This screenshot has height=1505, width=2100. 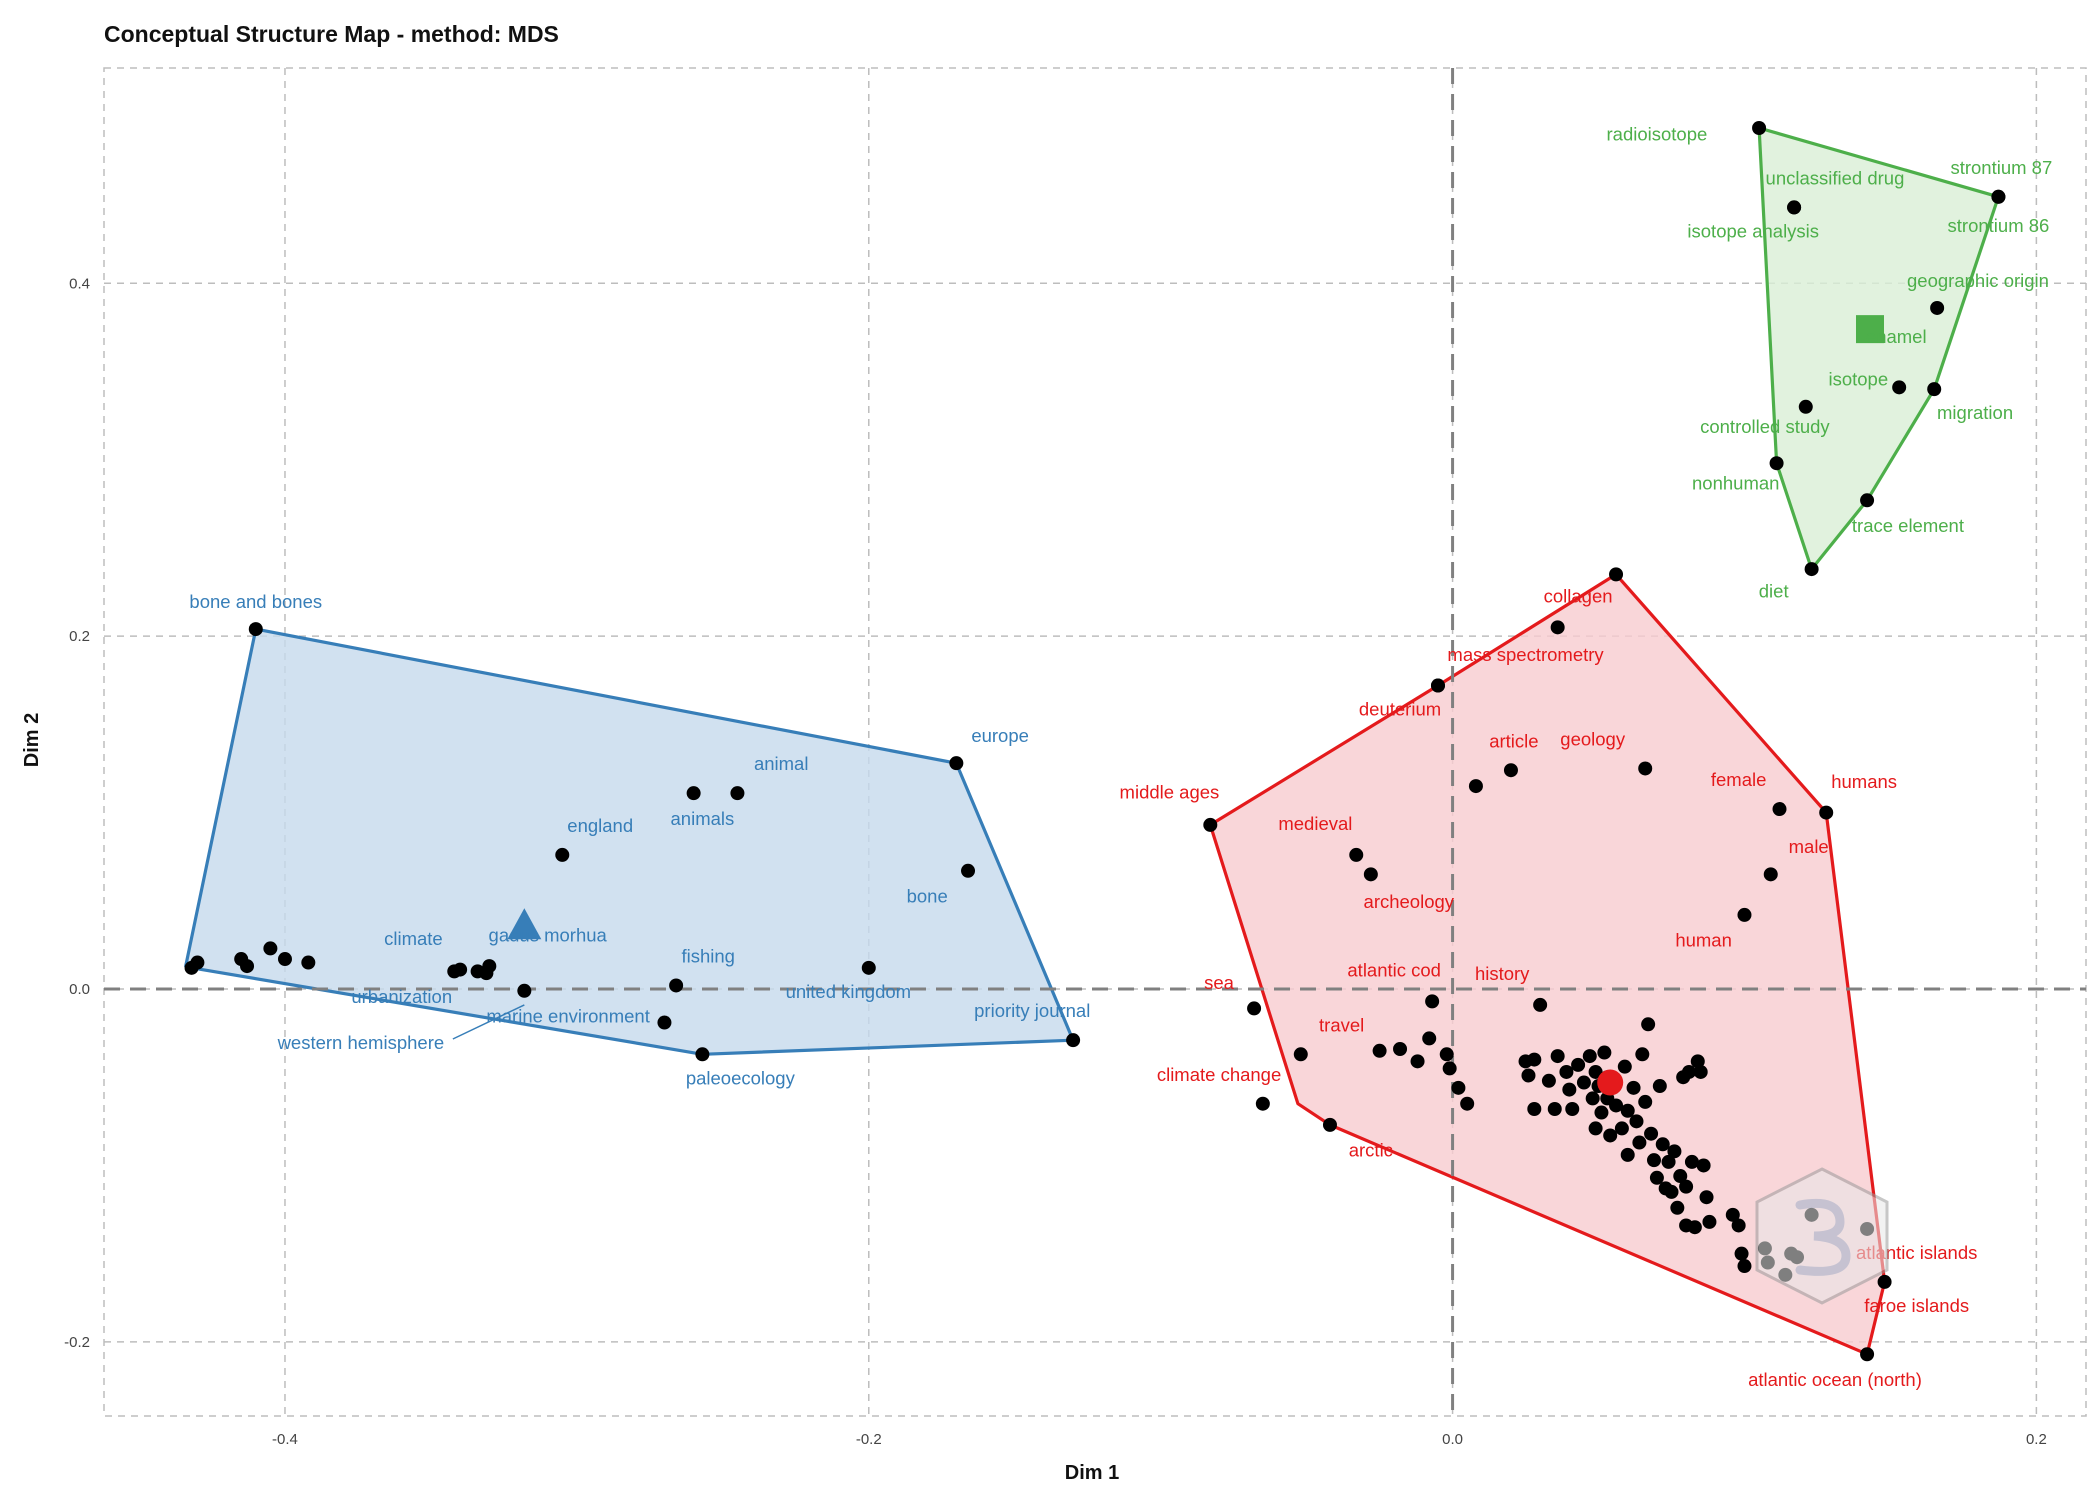 I want to click on point-label: isotope analysis, so click(x=1753, y=230).